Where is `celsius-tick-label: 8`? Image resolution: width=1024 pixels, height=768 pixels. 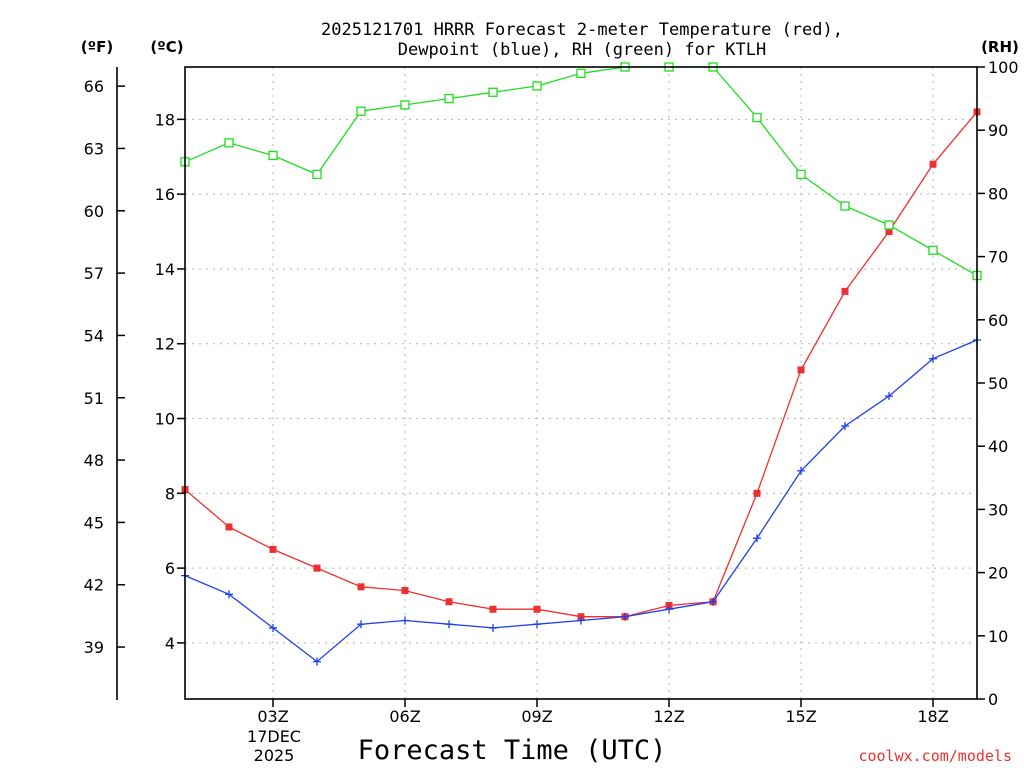
celsius-tick-label: 8 is located at coordinates (170, 493).